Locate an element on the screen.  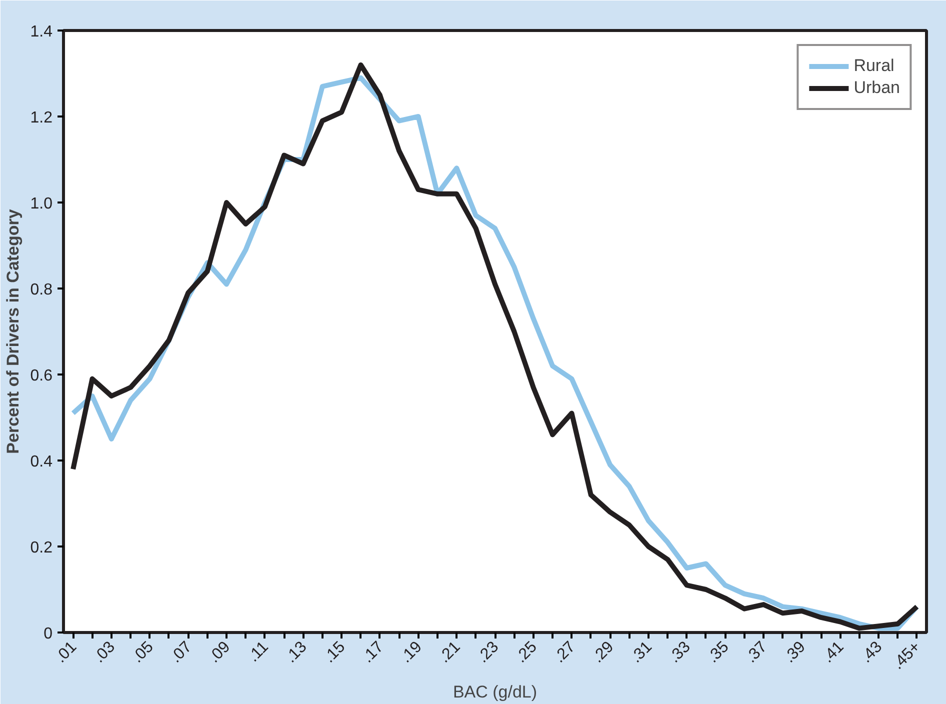
y-tick-label: 0.6 is located at coordinates (41, 376).